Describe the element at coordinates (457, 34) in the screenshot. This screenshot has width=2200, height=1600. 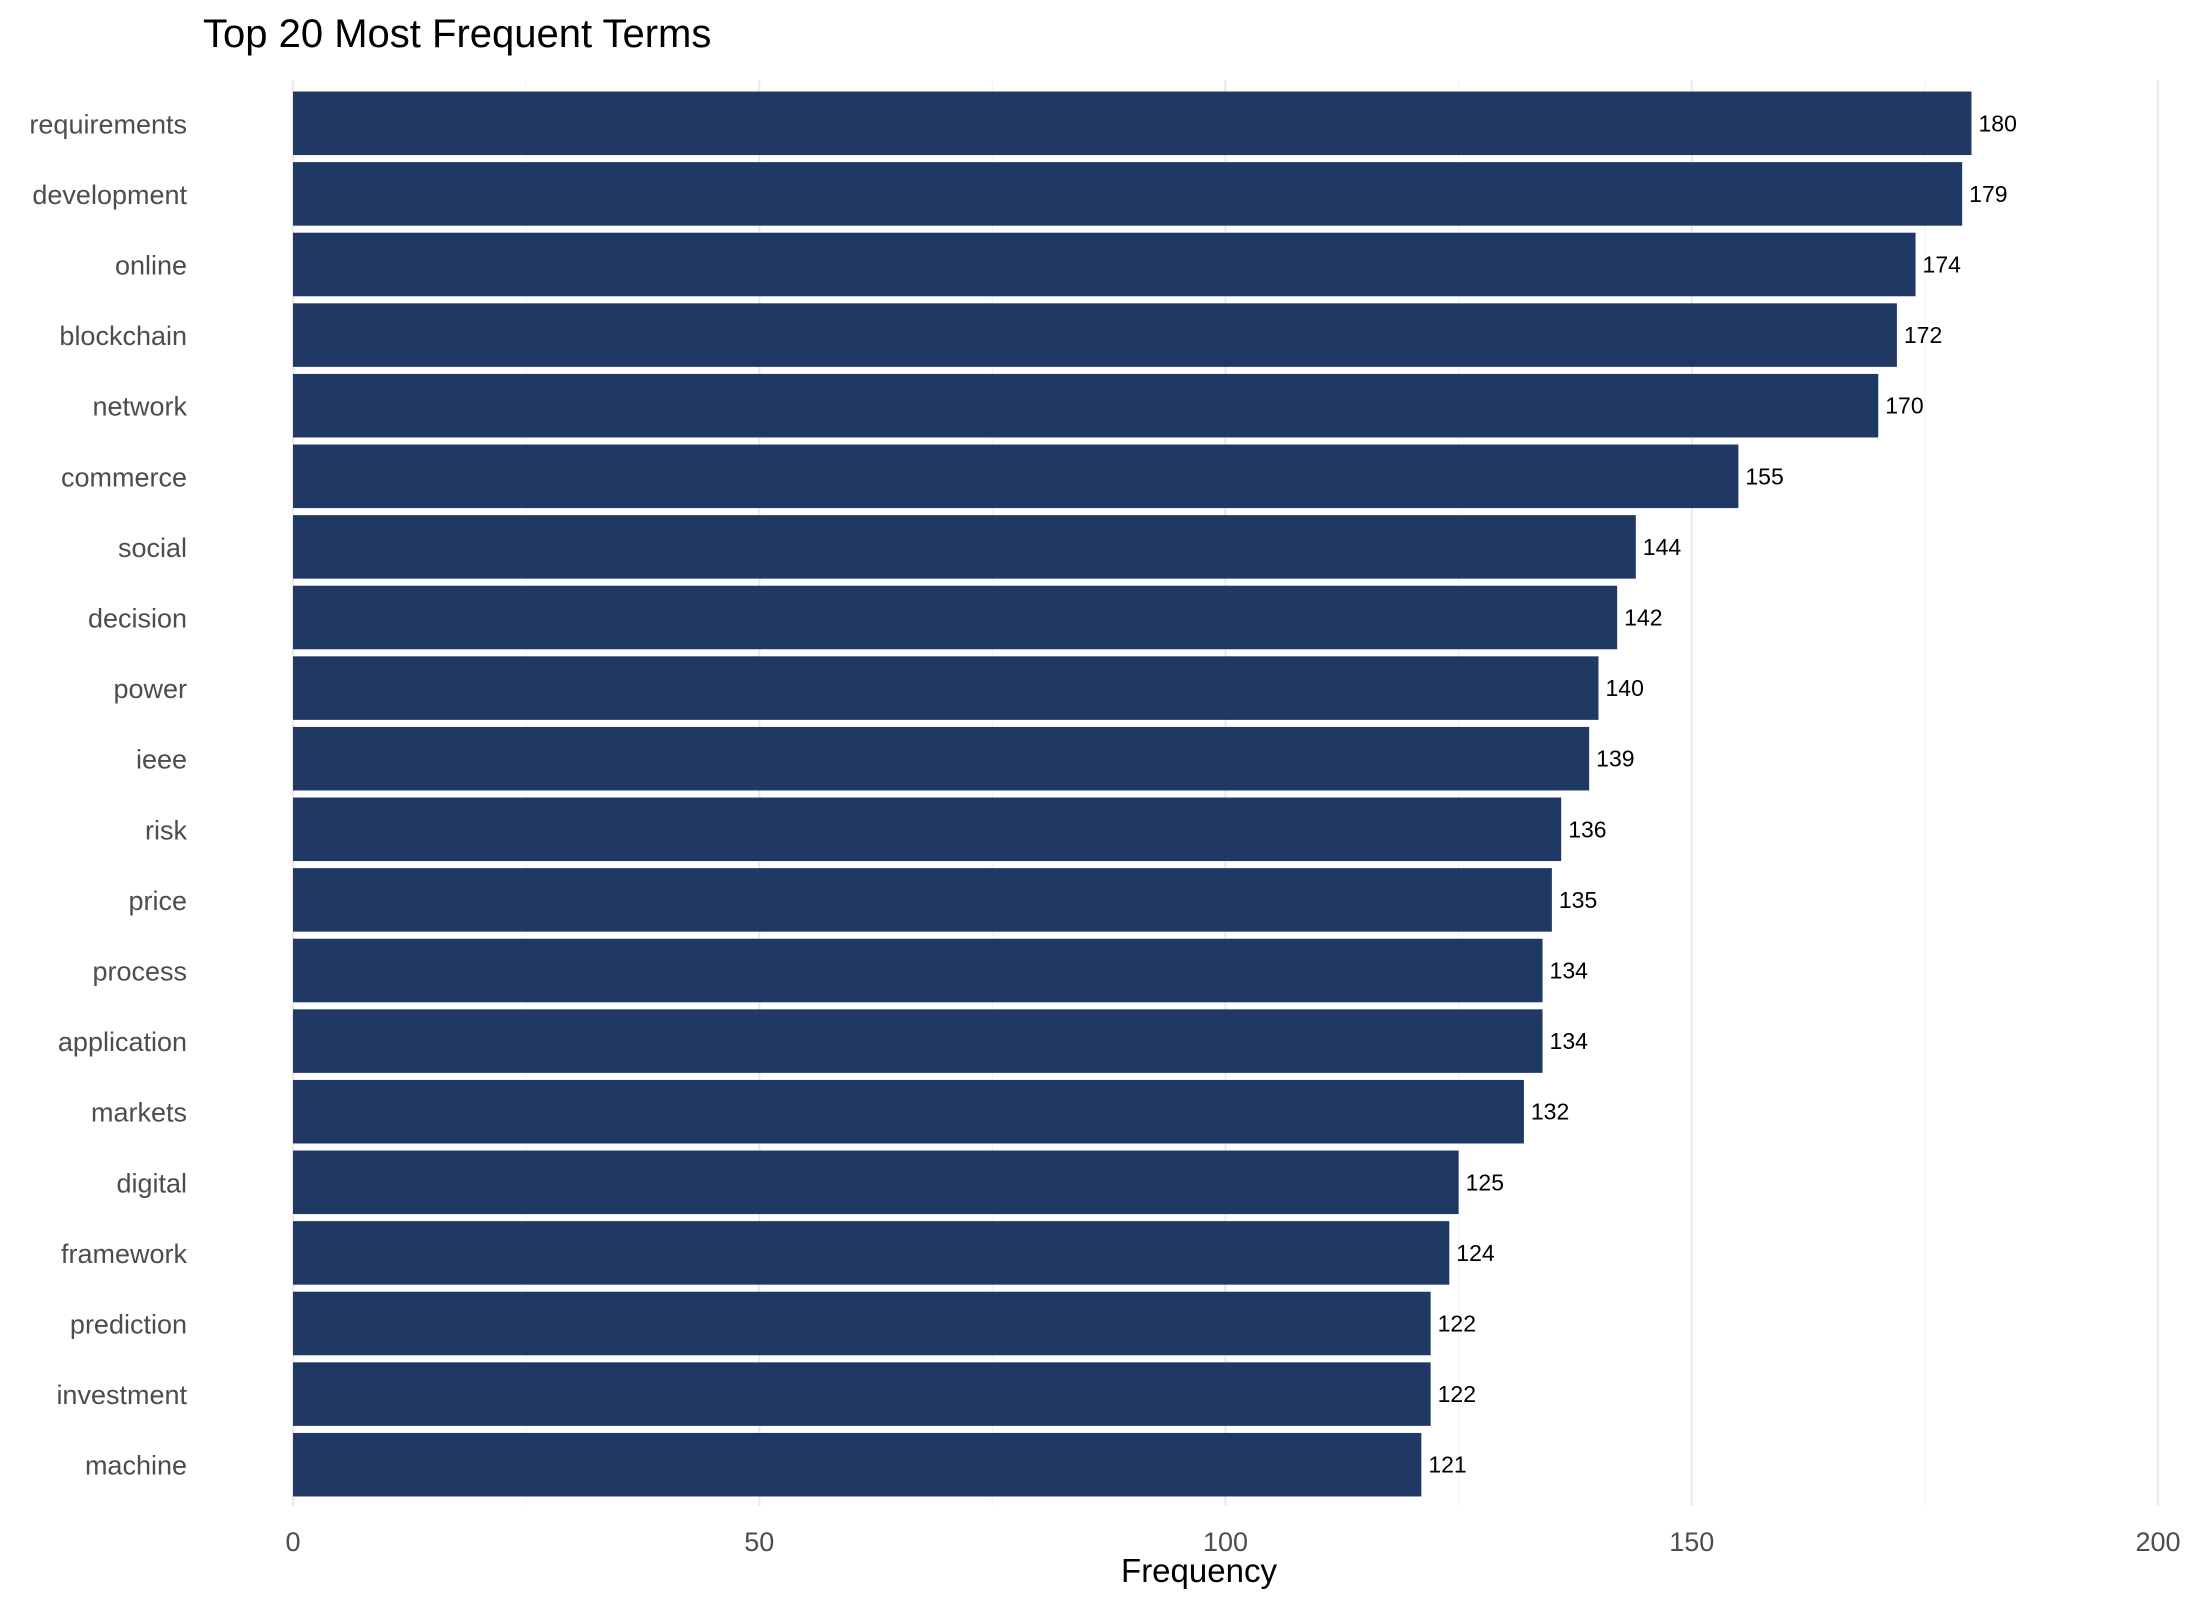
I see `chart-title: Top 20 Most Frequent Terms` at that location.